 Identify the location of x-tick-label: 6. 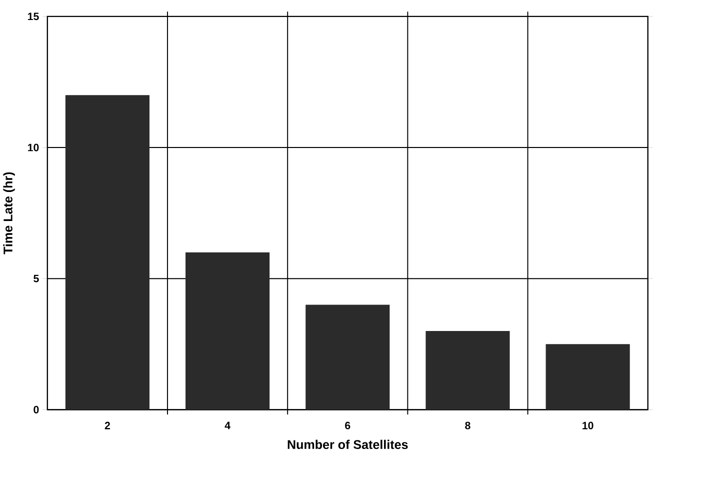
(347, 426).